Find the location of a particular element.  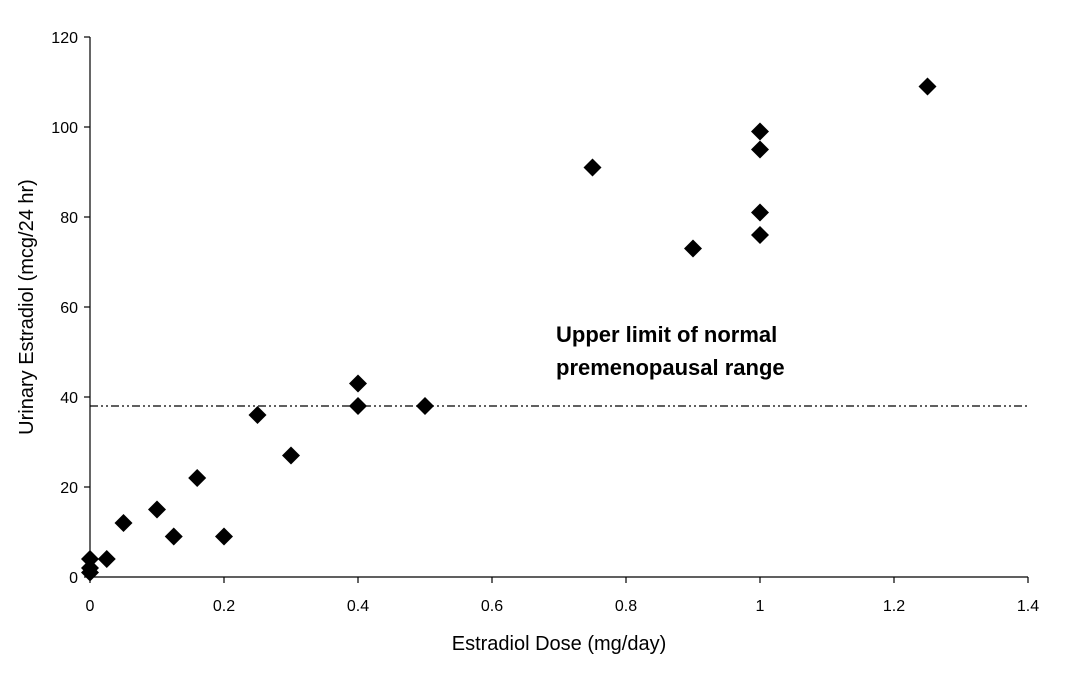

y-tick-label: 80 is located at coordinates (69, 218).